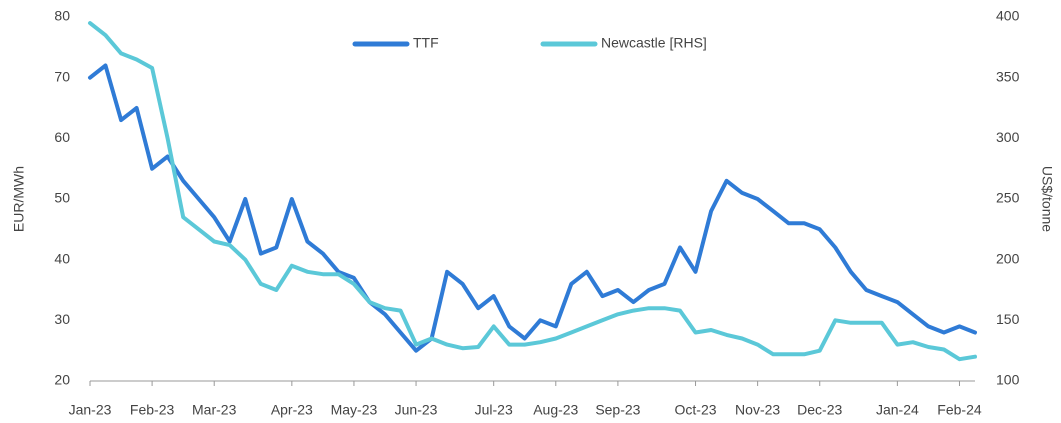 The width and height of the screenshot is (1061, 423). I want to click on y-axis-label: EUR/MWh, so click(19, 199).